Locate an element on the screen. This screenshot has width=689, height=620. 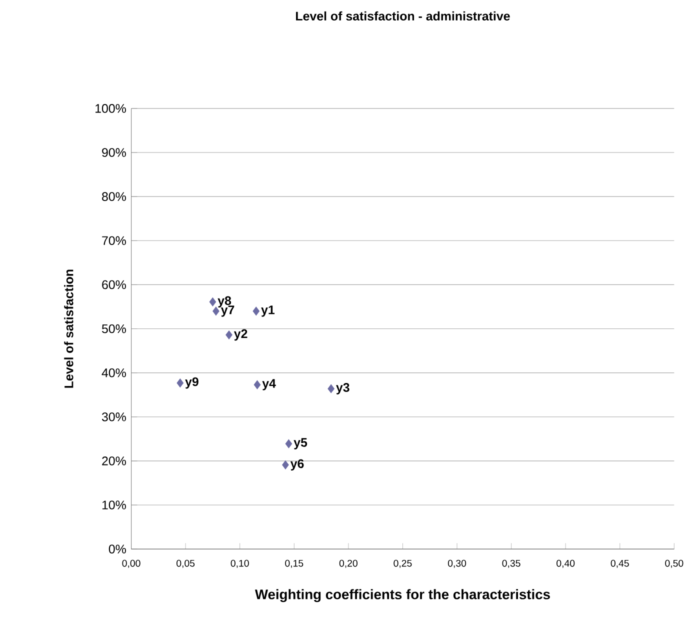
annotation: y7 is located at coordinates (227, 311).